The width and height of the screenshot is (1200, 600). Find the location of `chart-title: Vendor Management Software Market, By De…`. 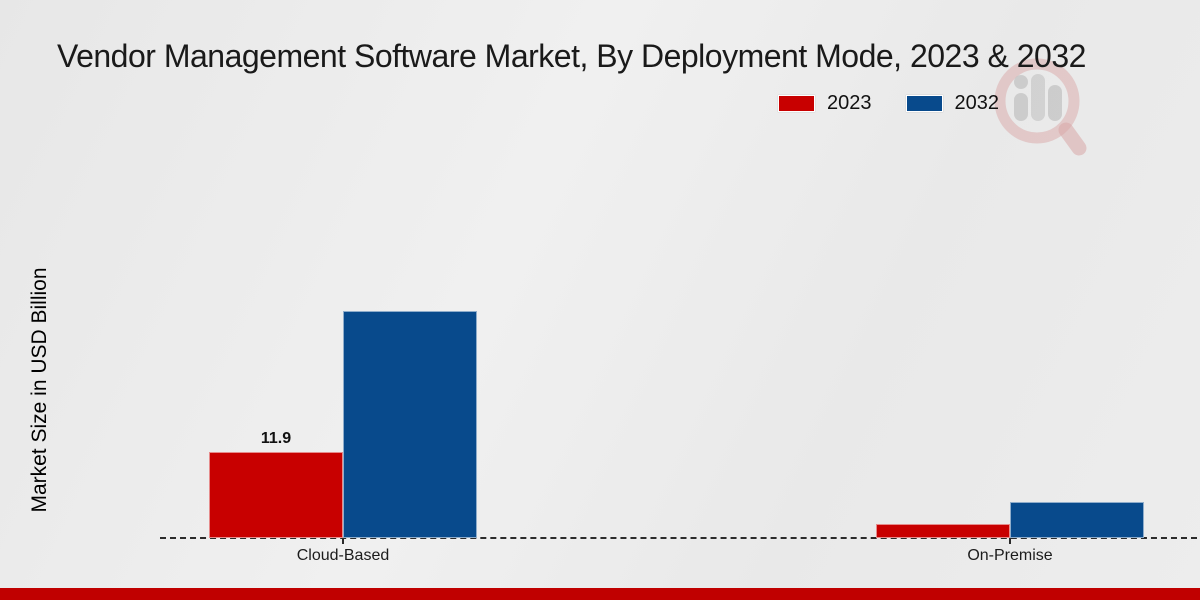

chart-title: Vendor Management Software Market, By De… is located at coordinates (571, 56).